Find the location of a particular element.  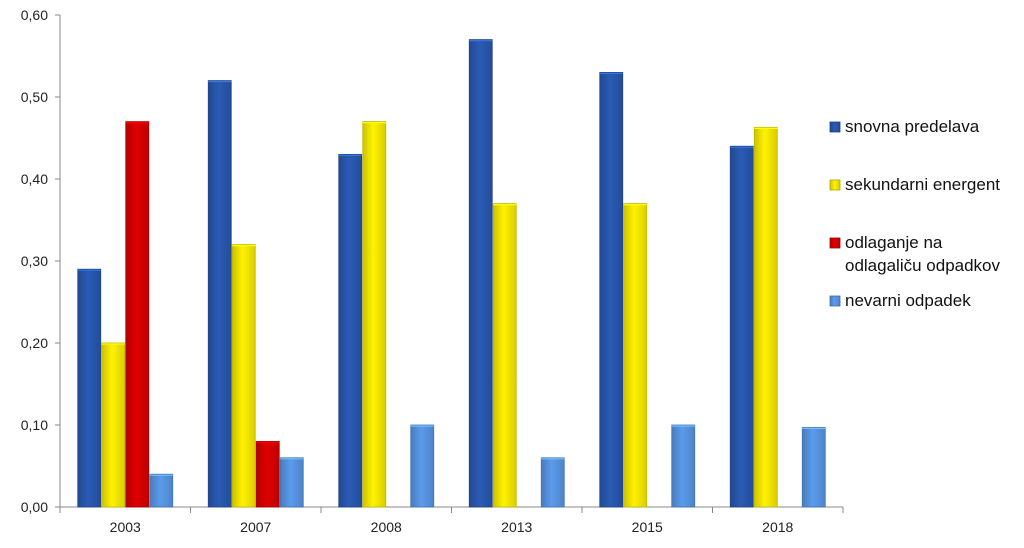

legend-label: sekundarni energent is located at coordinates (922, 184).